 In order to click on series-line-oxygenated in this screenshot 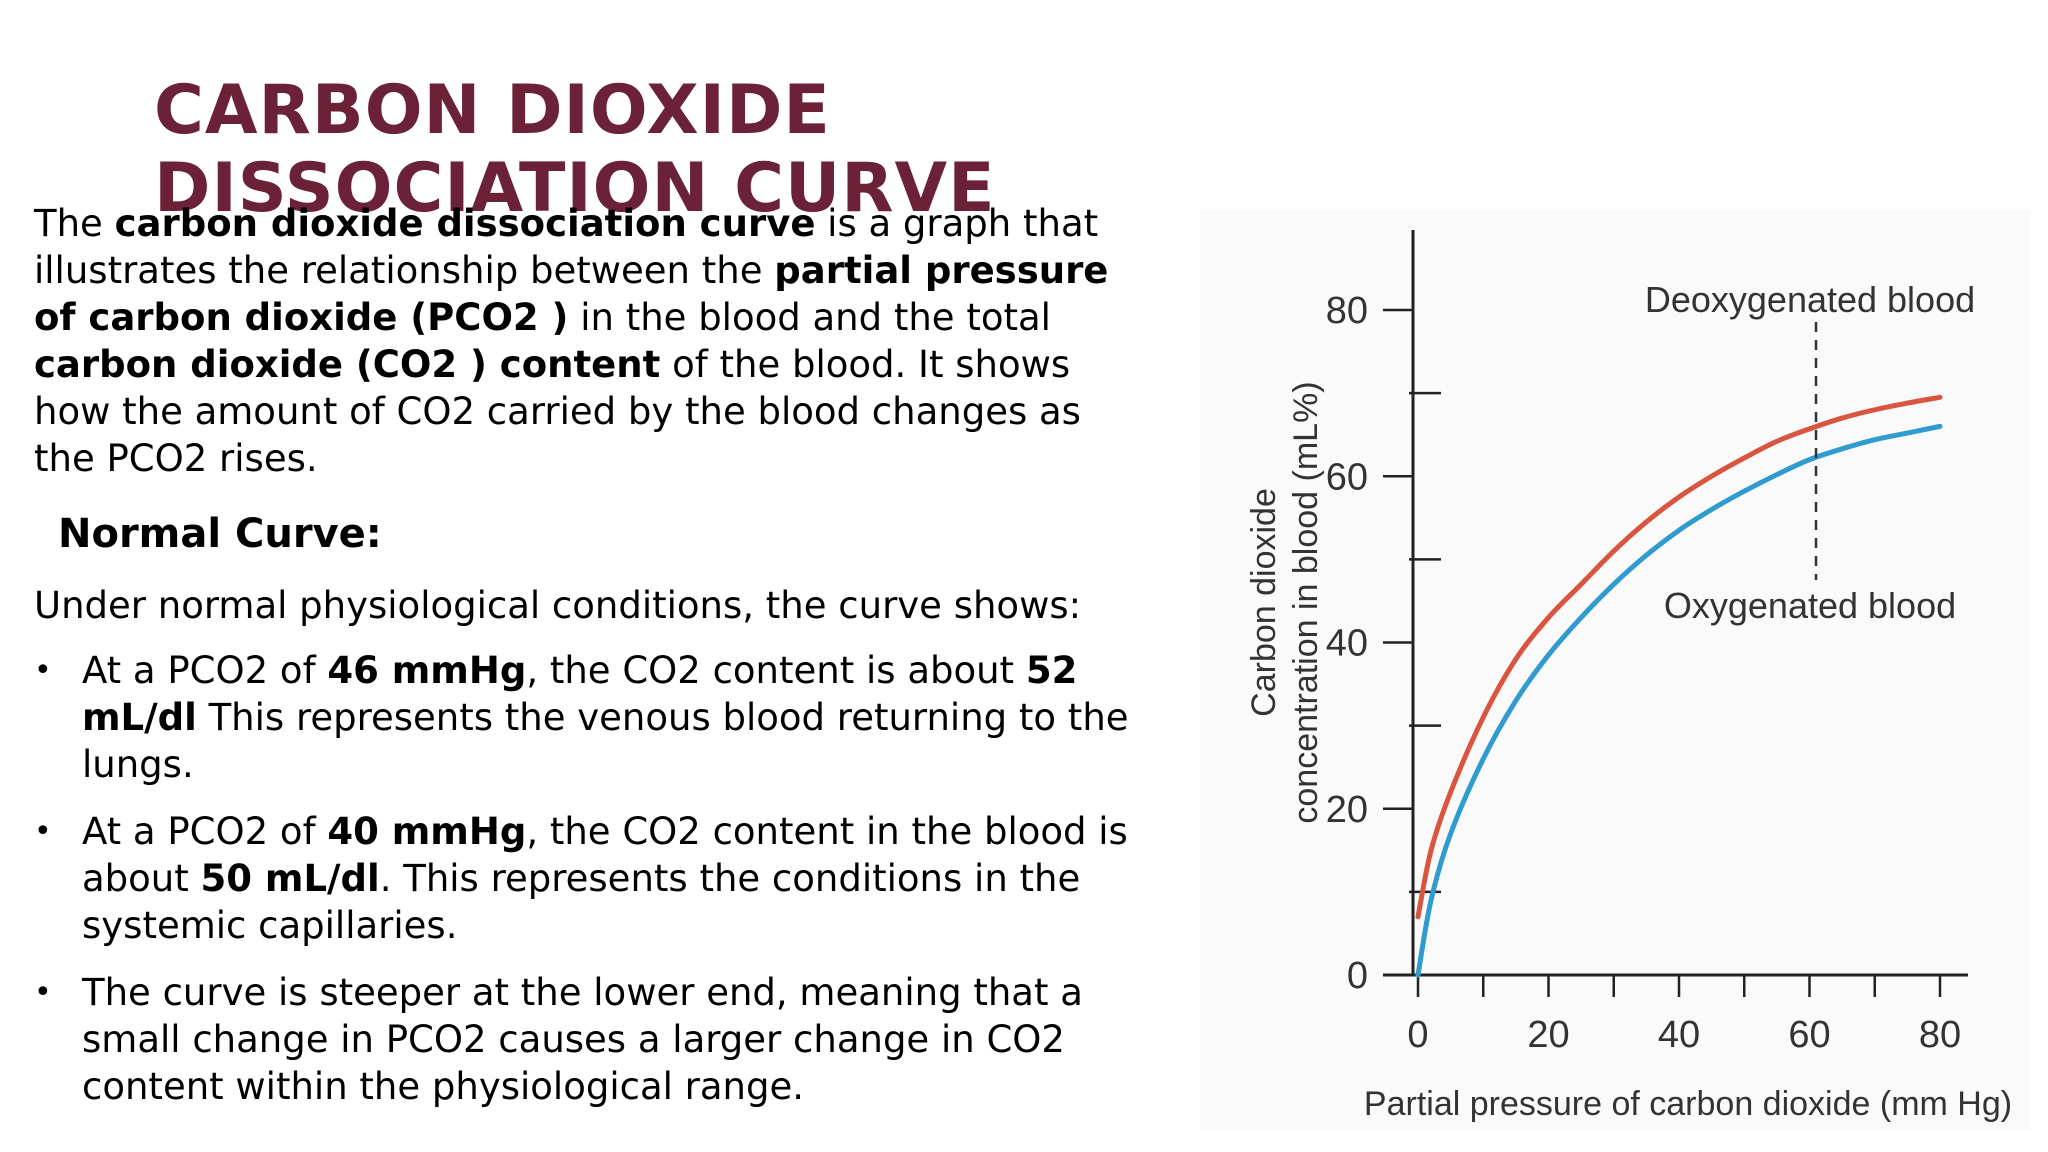, I will do `click(1679, 700)`.